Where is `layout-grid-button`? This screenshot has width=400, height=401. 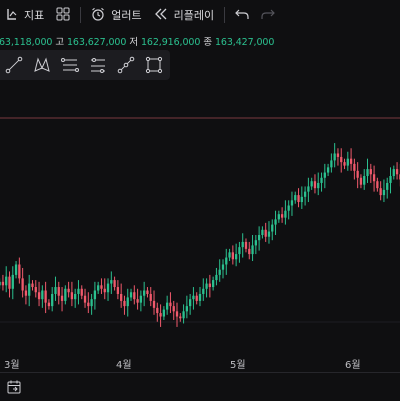
layout-grid-button is located at coordinates (63, 15).